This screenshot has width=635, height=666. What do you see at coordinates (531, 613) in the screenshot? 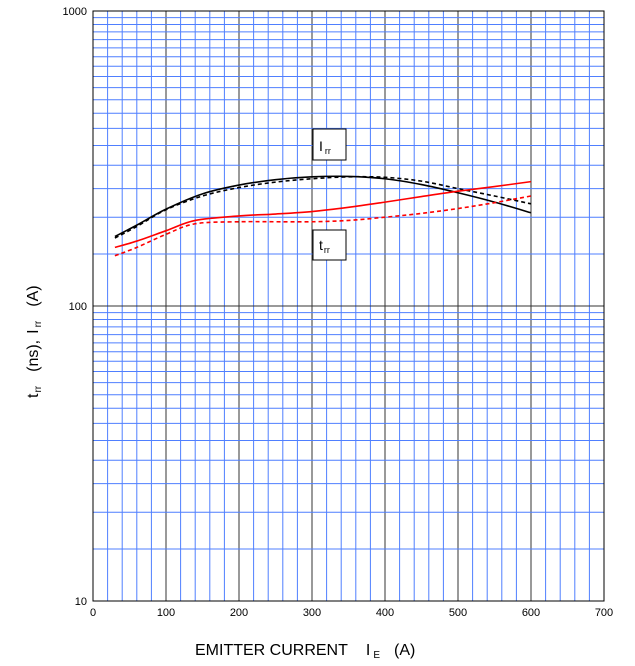
I see `x-tick-label: 600` at bounding box center [531, 613].